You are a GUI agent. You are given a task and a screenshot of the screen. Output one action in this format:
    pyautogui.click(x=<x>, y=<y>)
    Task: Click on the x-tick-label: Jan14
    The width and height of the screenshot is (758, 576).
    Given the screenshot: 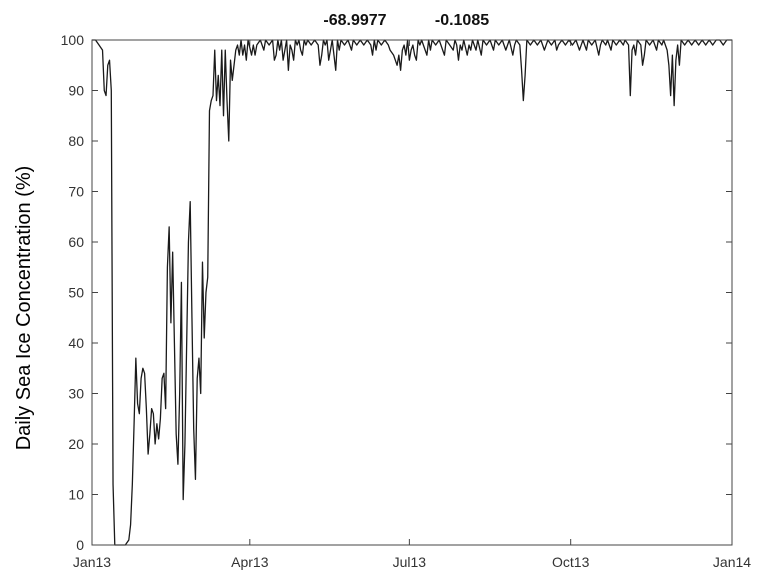 What is the action you would take?
    pyautogui.click(x=732, y=562)
    